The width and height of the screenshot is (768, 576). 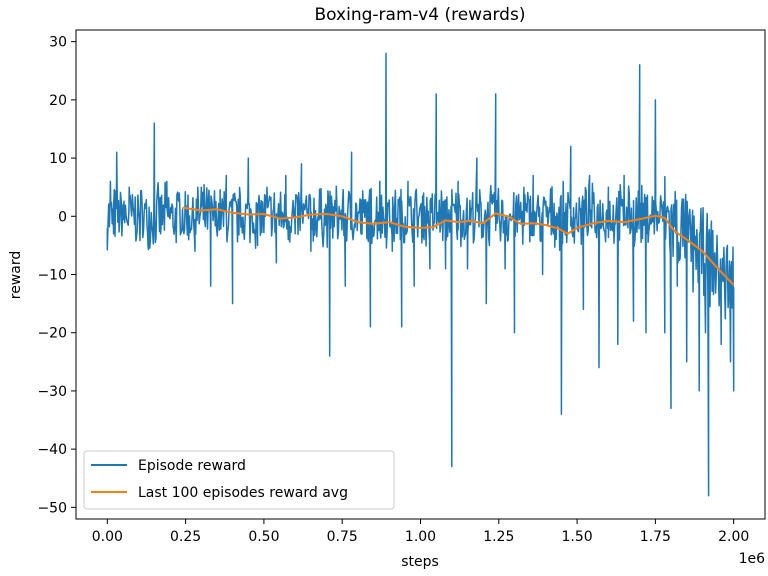 I want to click on x-tick-label: 0.50, so click(x=263, y=537).